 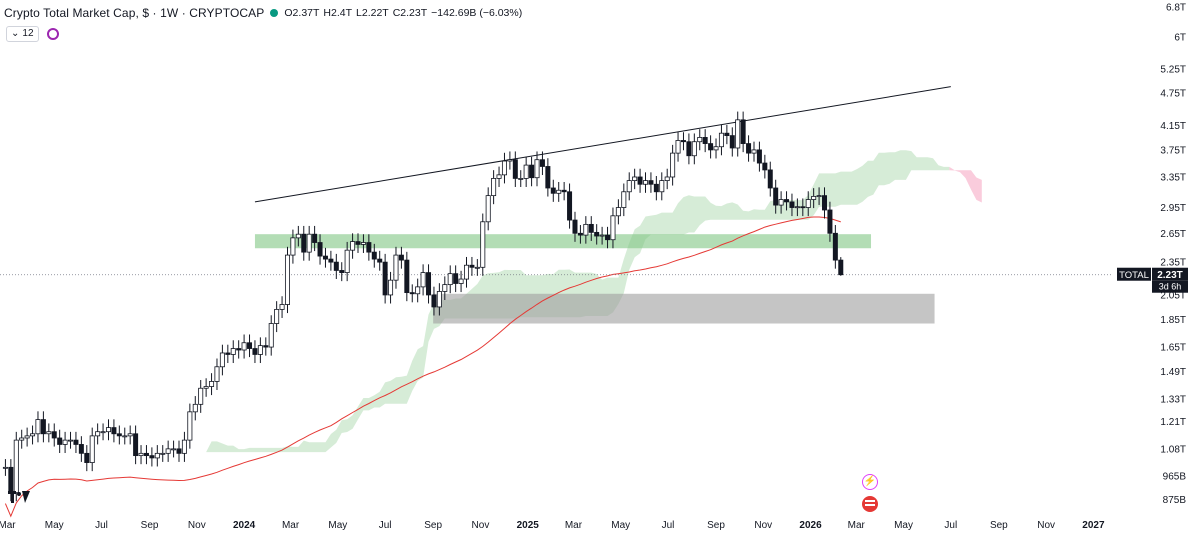 I want to click on price-tag-value: 2.23T, so click(x=1170, y=275).